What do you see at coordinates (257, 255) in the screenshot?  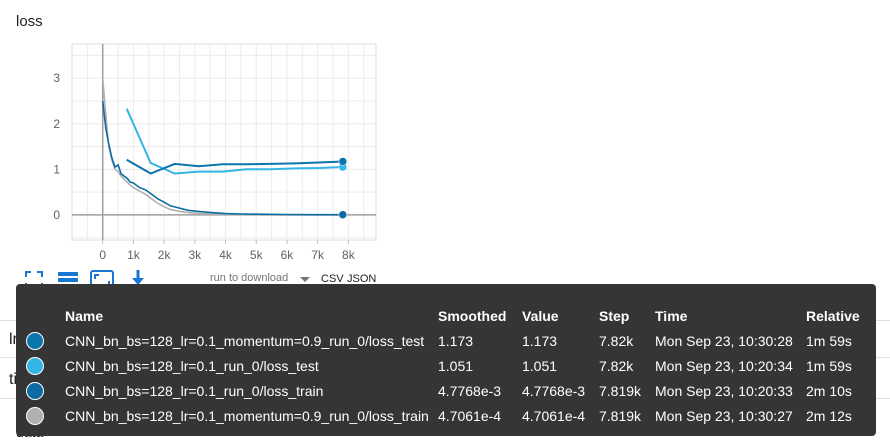 I see `x-tick-label: 5k` at bounding box center [257, 255].